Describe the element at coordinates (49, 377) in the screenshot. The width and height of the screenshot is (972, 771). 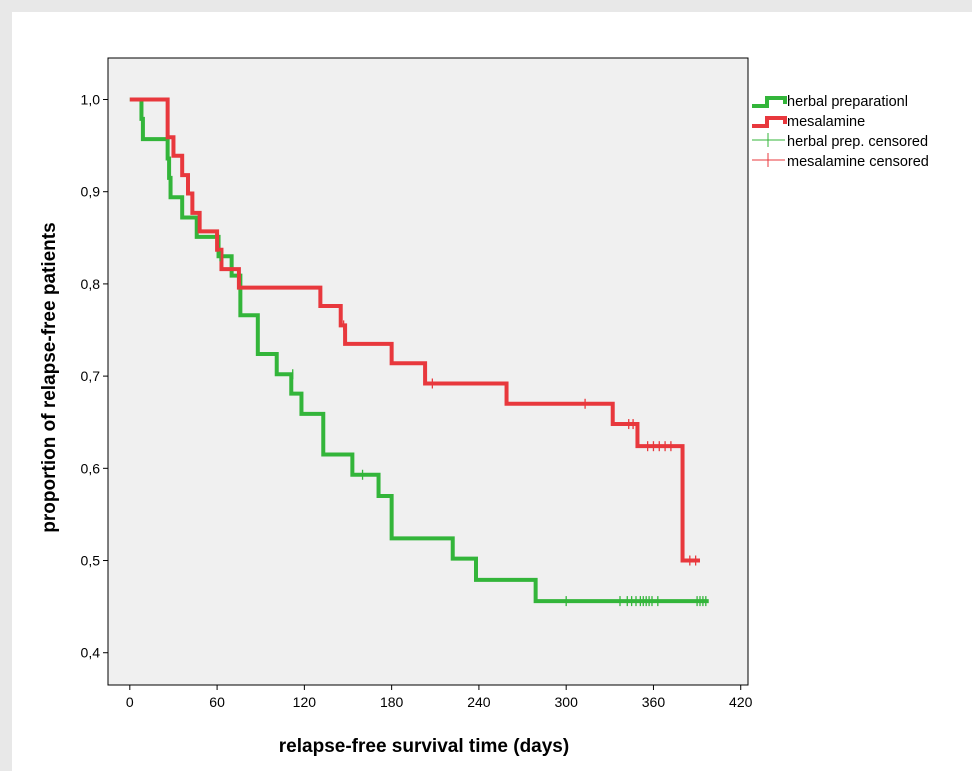
I see `y-axis-title: proportion of relapse-free patients` at that location.